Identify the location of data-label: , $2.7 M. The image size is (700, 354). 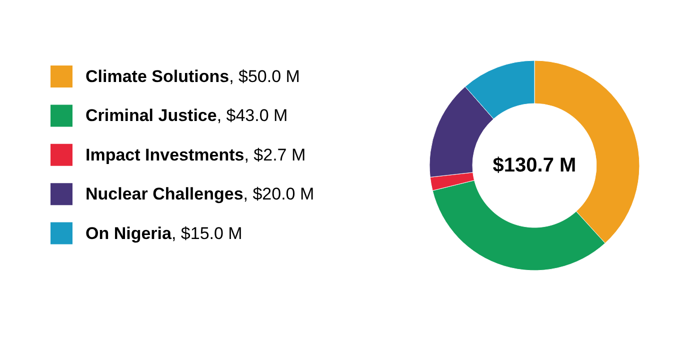
(275, 154).